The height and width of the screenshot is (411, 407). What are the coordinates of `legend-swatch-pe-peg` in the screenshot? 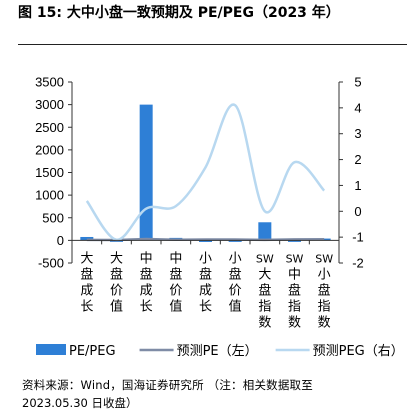 It's located at (51, 349).